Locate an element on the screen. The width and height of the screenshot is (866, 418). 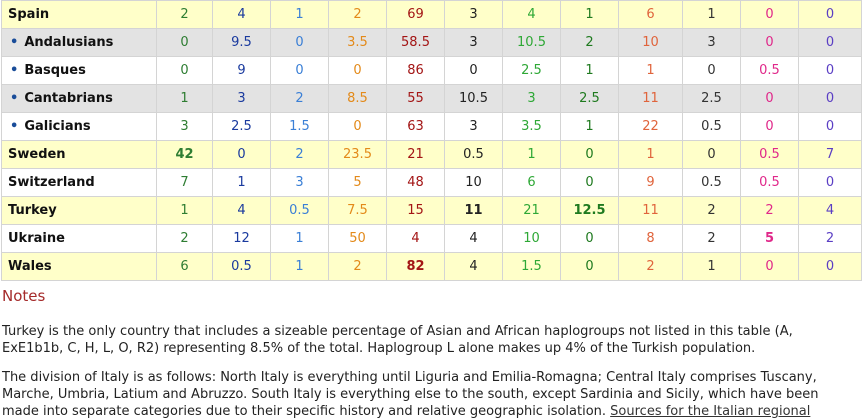
table-row: • Andalusians 0 9.5 0 3.5 58.5 3 10.5 2 10 3 0 0 is located at coordinates (431, 42).